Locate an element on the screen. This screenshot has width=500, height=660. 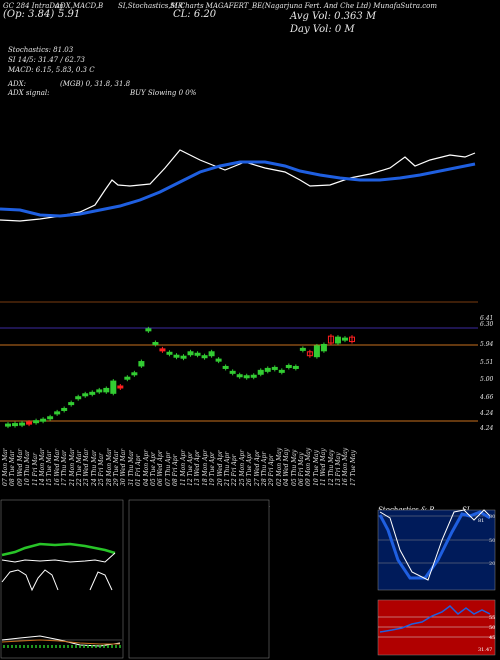
adx-minus-line is located at coordinates (58, 557).